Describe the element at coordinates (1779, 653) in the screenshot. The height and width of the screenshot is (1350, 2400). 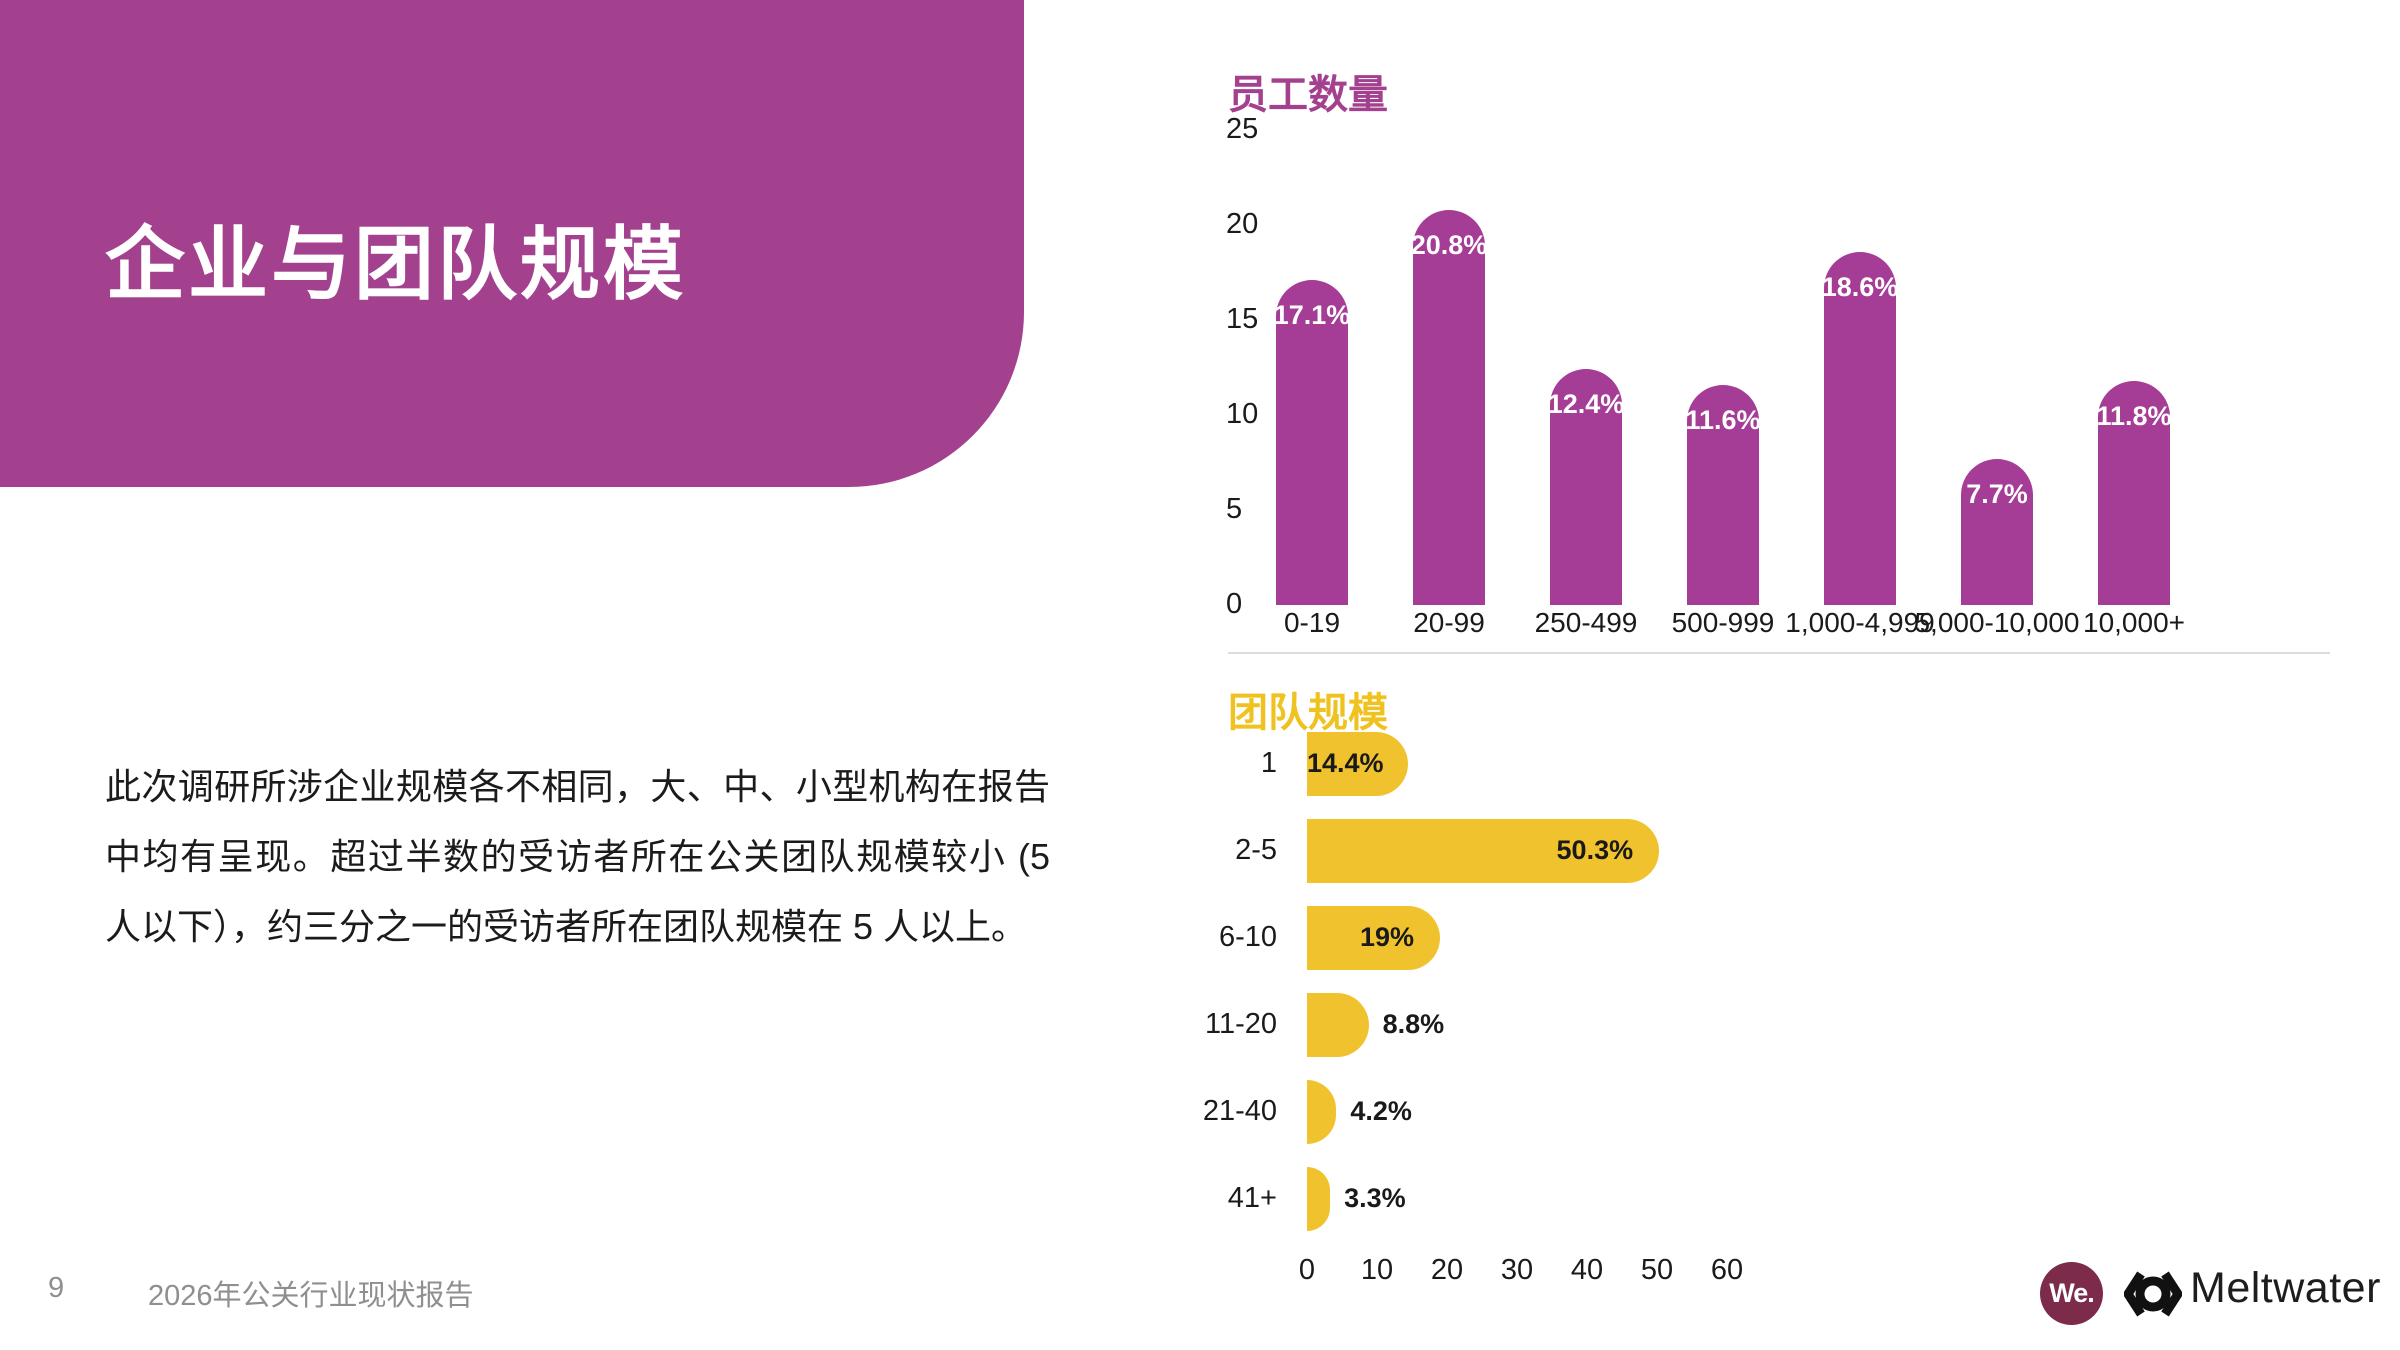
I see `chart-divider` at that location.